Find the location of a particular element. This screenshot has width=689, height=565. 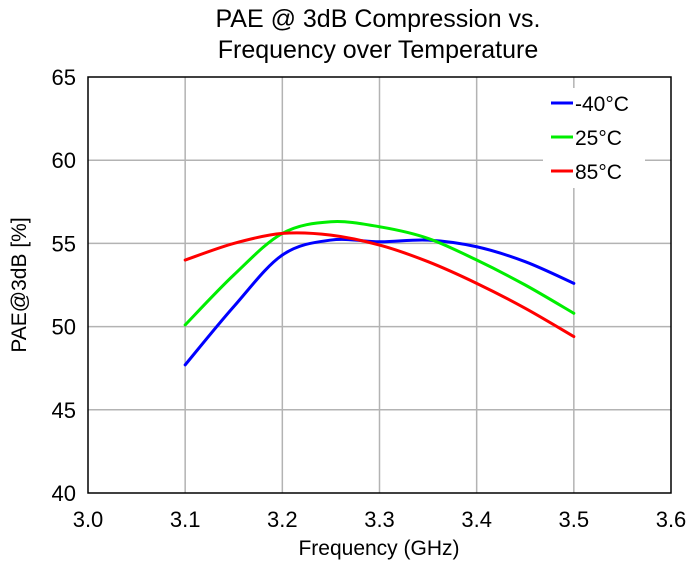

x-tick-label: 3.3 is located at coordinates (379, 519).